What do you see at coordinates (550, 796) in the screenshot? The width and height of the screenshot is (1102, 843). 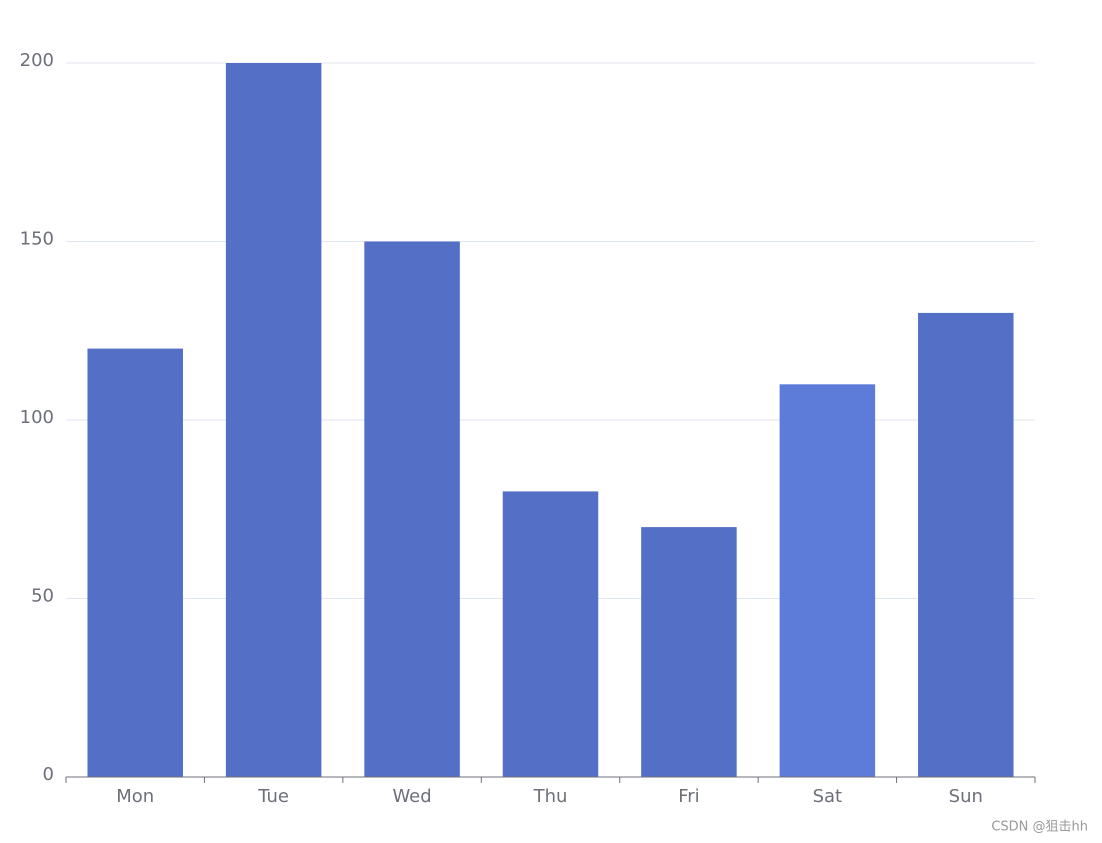 I see `x-tick-label: Thu` at bounding box center [550, 796].